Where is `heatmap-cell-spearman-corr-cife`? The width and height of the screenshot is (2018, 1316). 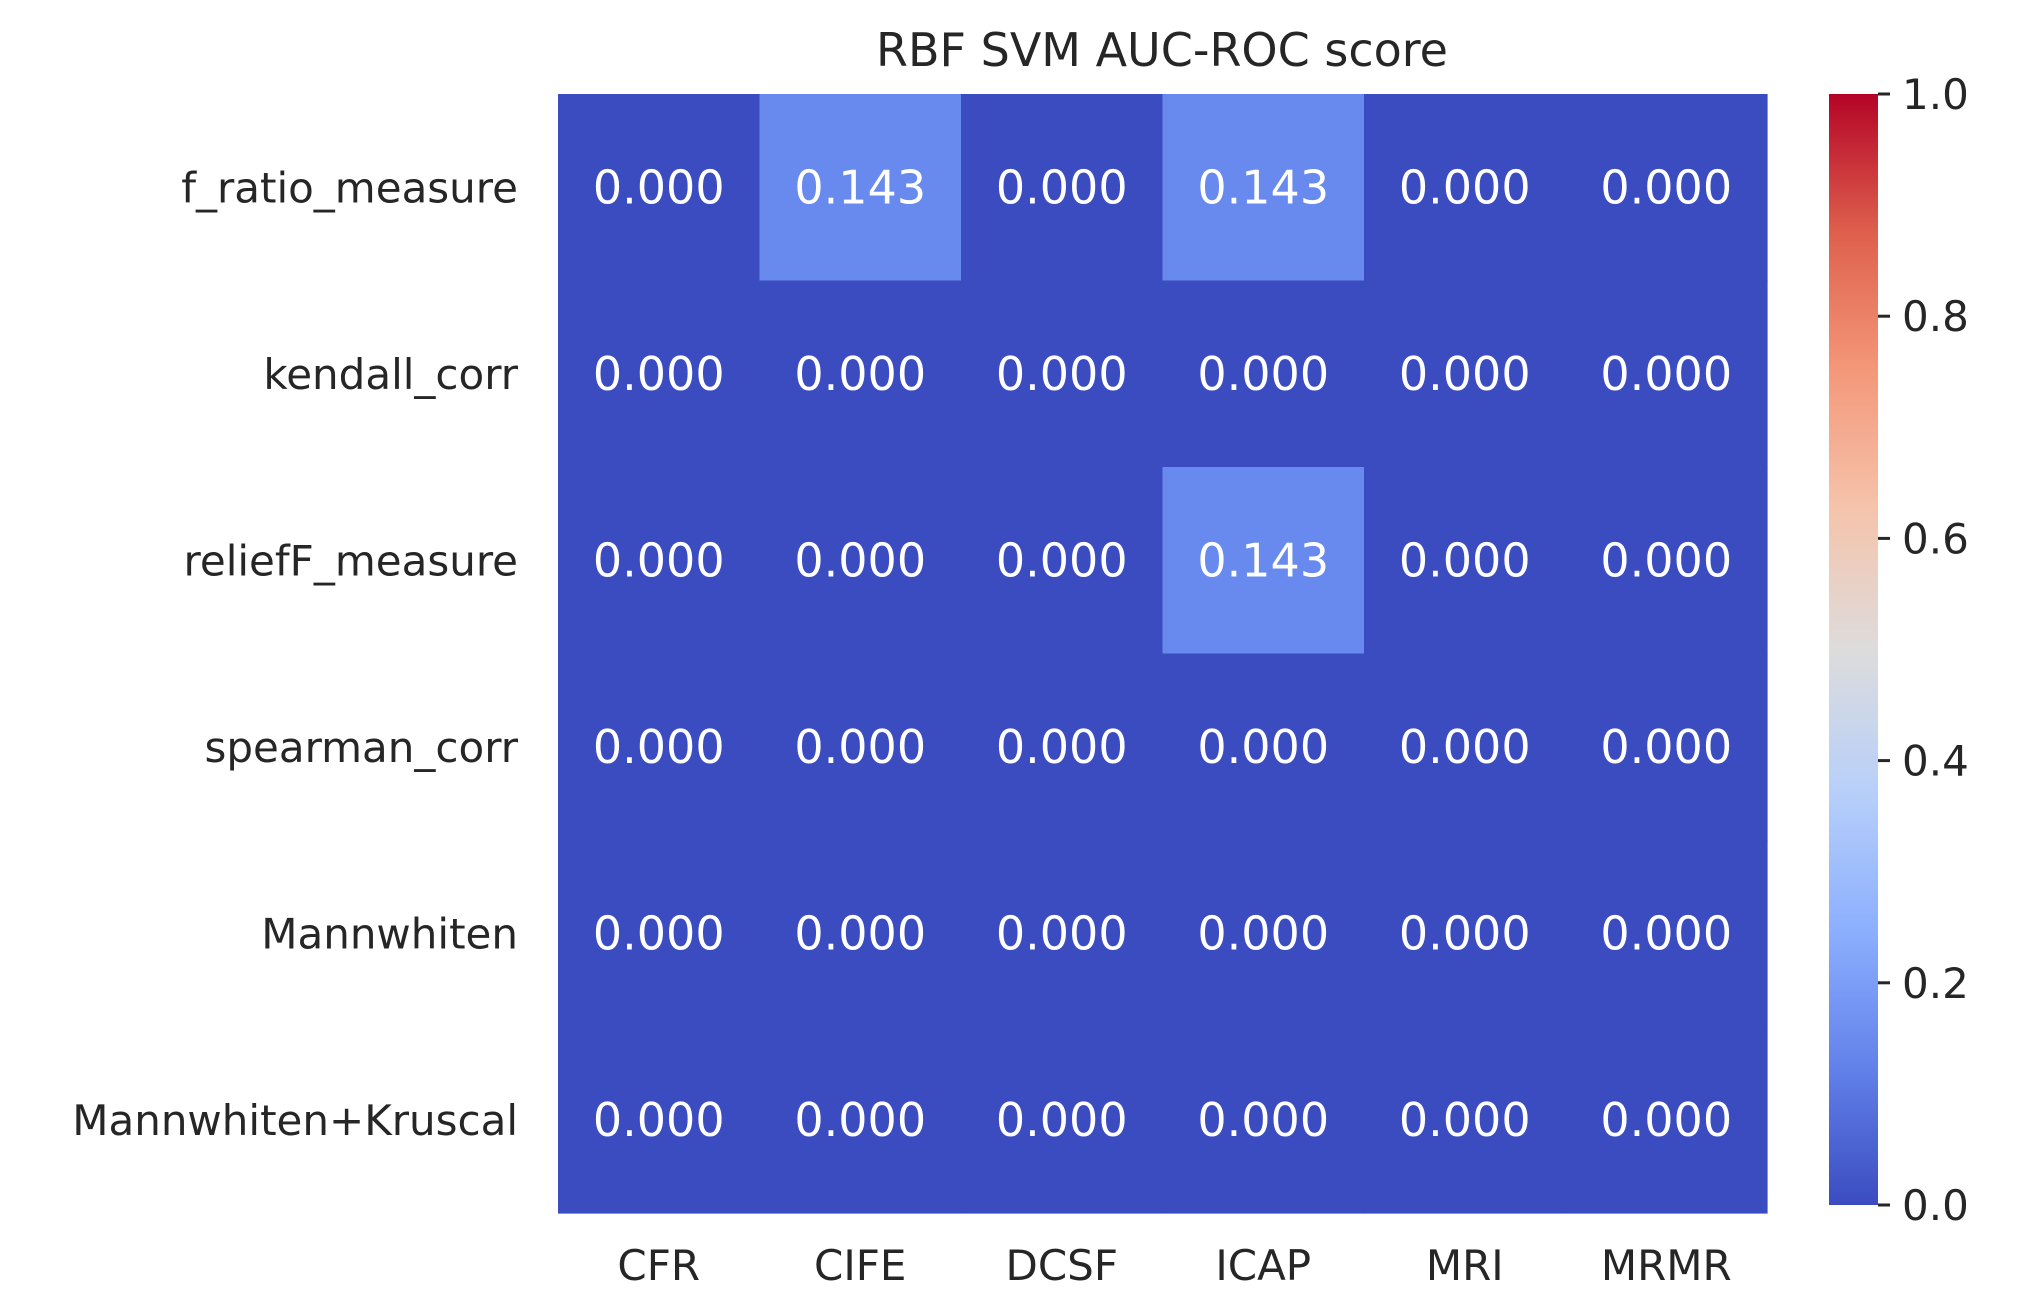
heatmap-cell-spearman-corr-cife is located at coordinates (860, 747).